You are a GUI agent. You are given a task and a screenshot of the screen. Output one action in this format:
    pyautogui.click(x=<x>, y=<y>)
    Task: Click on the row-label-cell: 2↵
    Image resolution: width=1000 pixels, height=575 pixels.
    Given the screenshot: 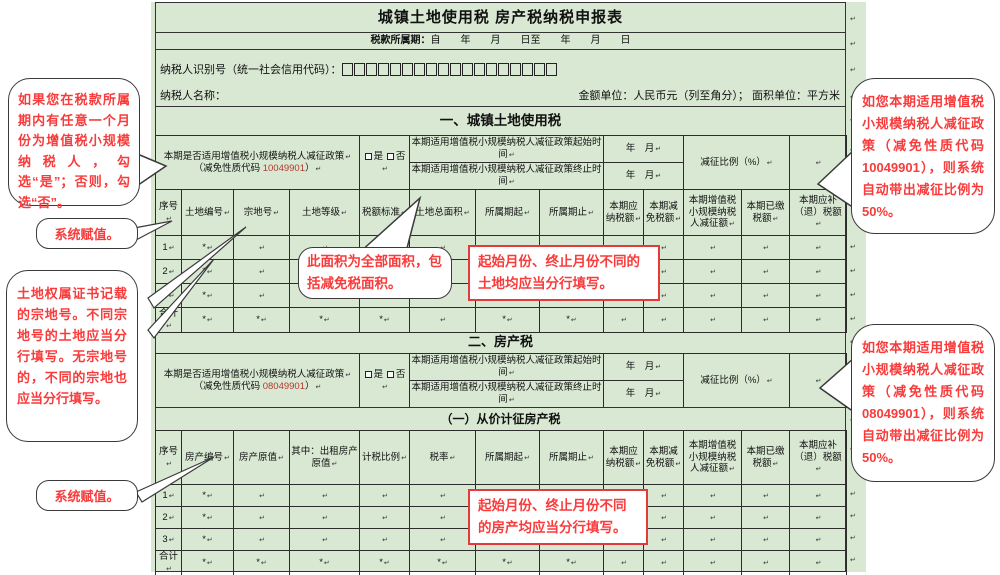 What is the action you would take?
    pyautogui.click(x=168, y=271)
    